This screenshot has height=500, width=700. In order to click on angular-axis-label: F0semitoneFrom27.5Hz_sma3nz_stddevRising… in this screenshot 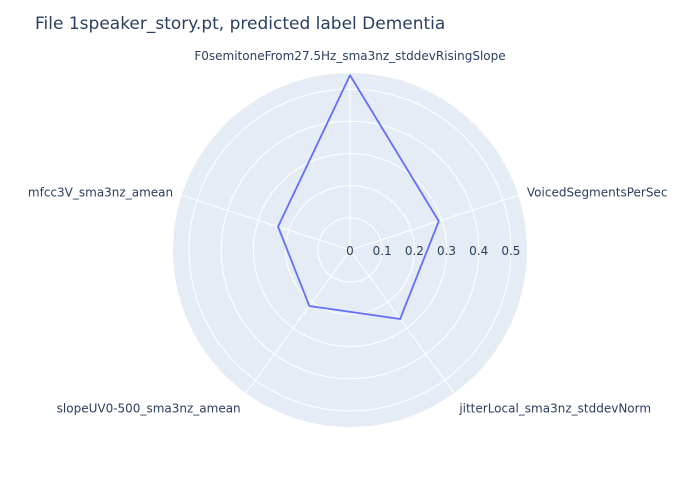, I will do `click(349, 56)`.